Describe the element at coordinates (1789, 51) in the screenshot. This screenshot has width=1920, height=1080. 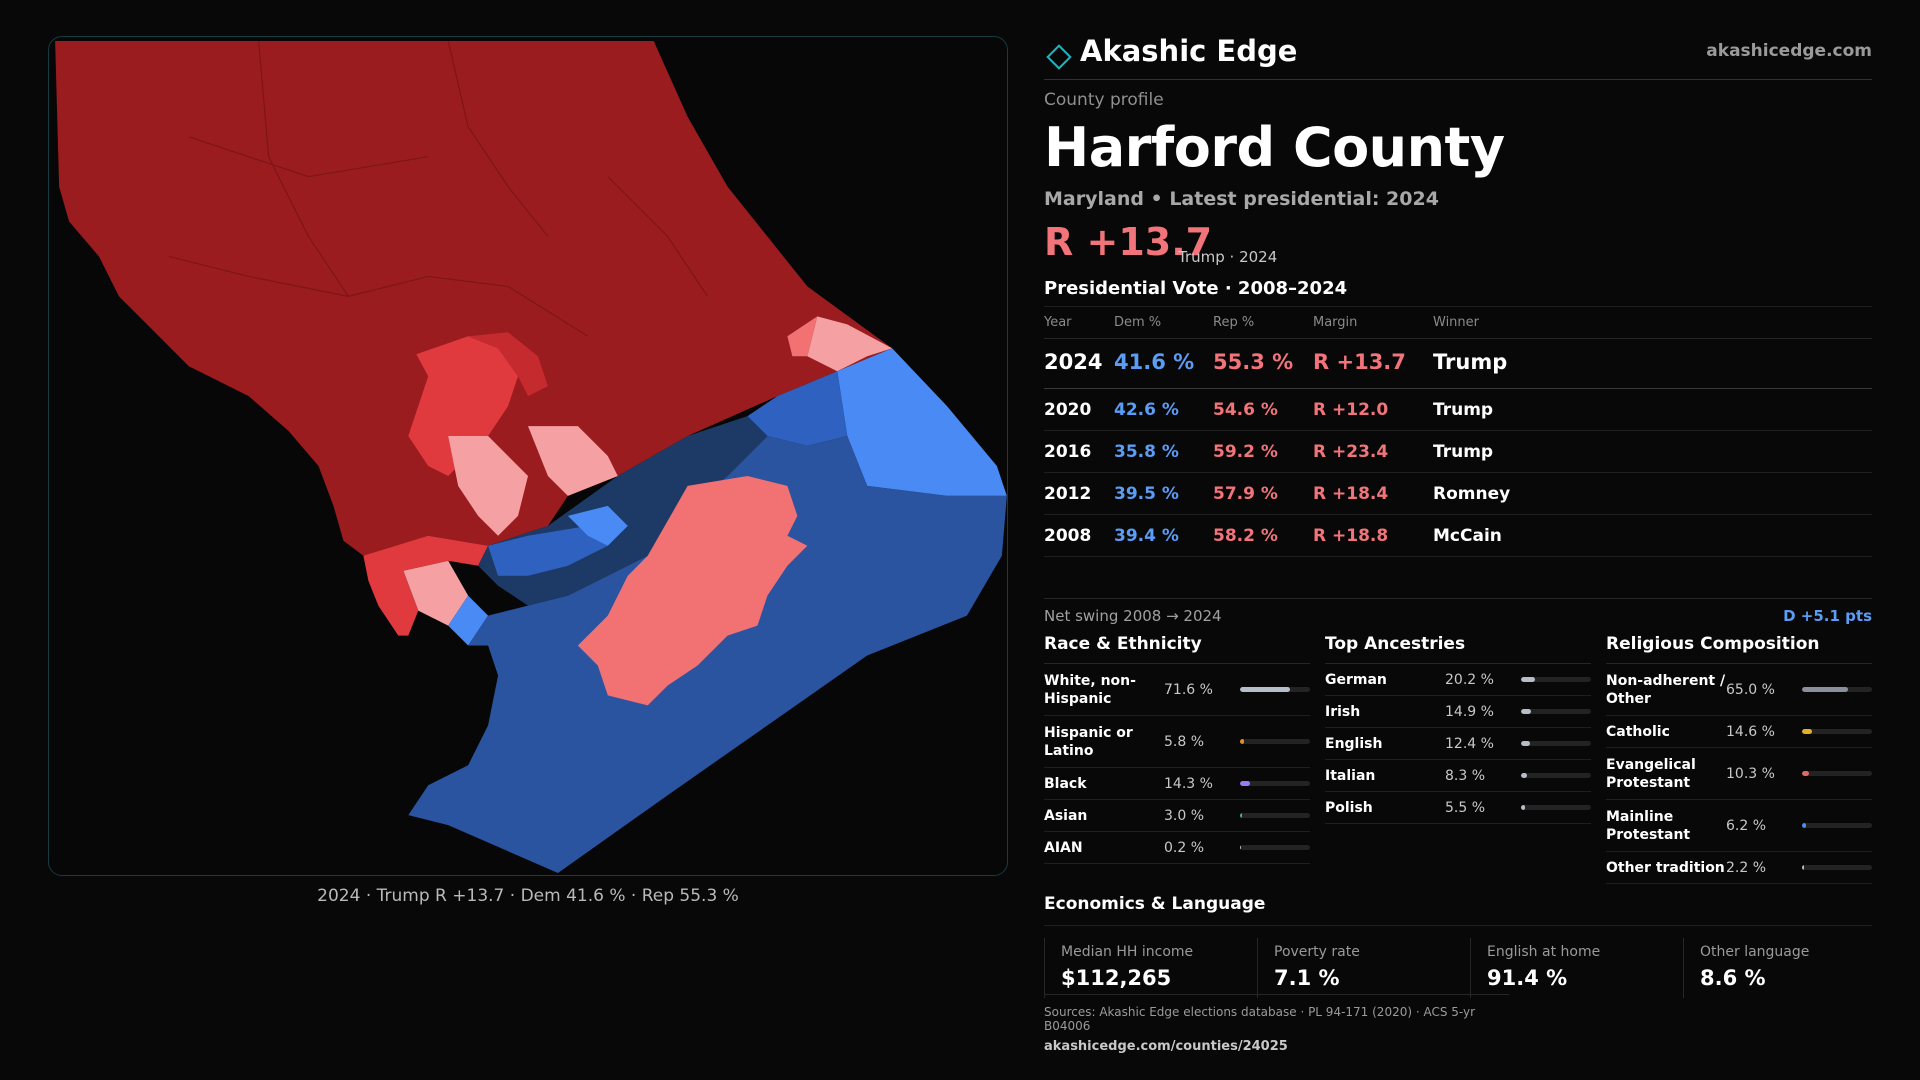
I see `brand-url-link: akashicedge.com` at that location.